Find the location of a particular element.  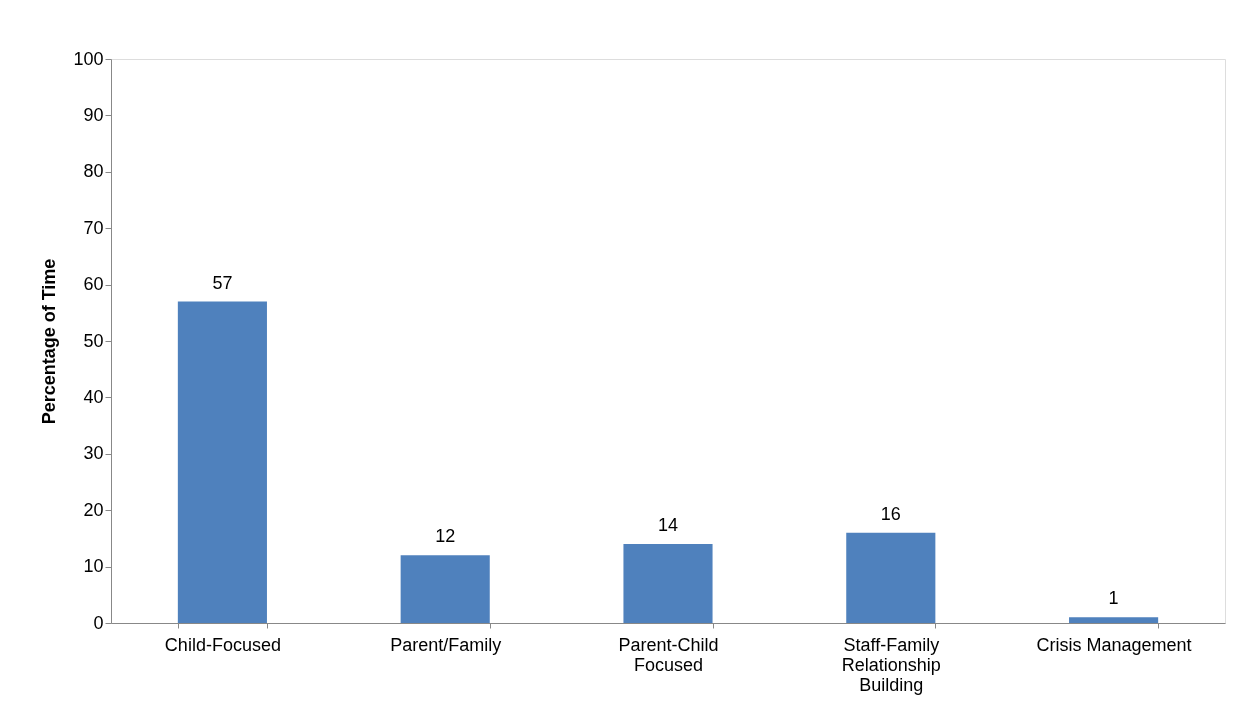

y-tick-label: 10 is located at coordinates (93, 566).